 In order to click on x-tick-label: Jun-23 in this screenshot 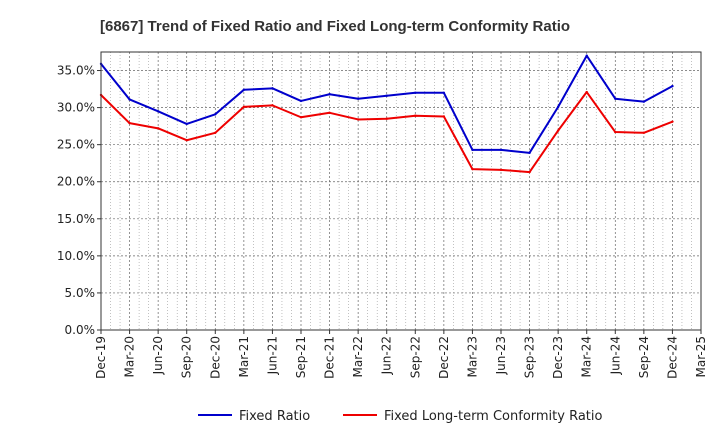, I will do `click(501, 355)`.